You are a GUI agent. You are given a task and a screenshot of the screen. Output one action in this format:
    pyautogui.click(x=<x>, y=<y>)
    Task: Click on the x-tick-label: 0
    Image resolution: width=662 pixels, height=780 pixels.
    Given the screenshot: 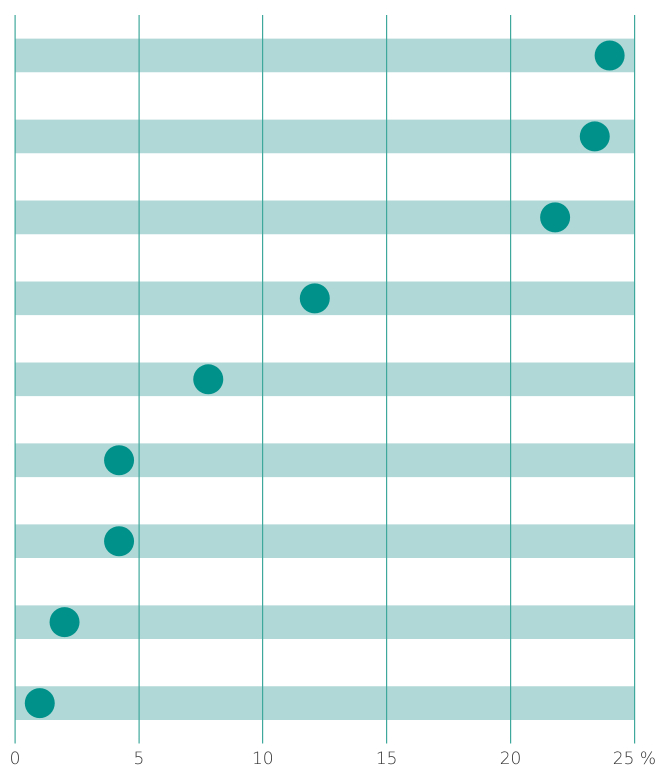 What is the action you would take?
    pyautogui.click(x=15, y=759)
    